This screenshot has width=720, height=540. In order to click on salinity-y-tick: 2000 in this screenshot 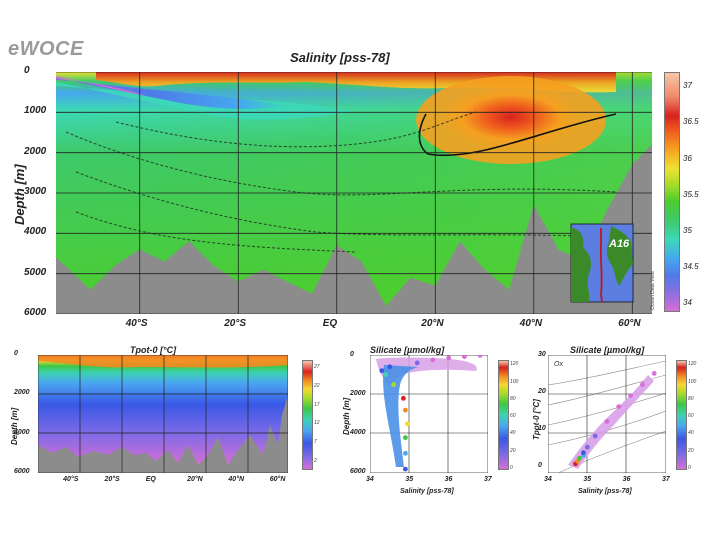, I will do `click(35, 151)`.